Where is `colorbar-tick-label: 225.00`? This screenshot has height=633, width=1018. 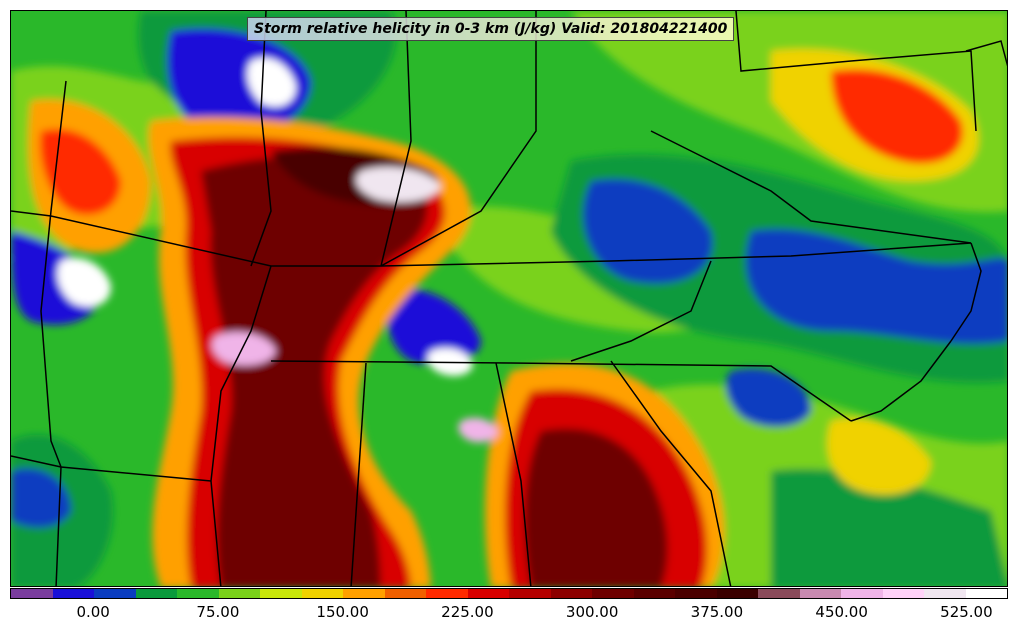
colorbar-tick-label: 225.00 is located at coordinates (467, 612).